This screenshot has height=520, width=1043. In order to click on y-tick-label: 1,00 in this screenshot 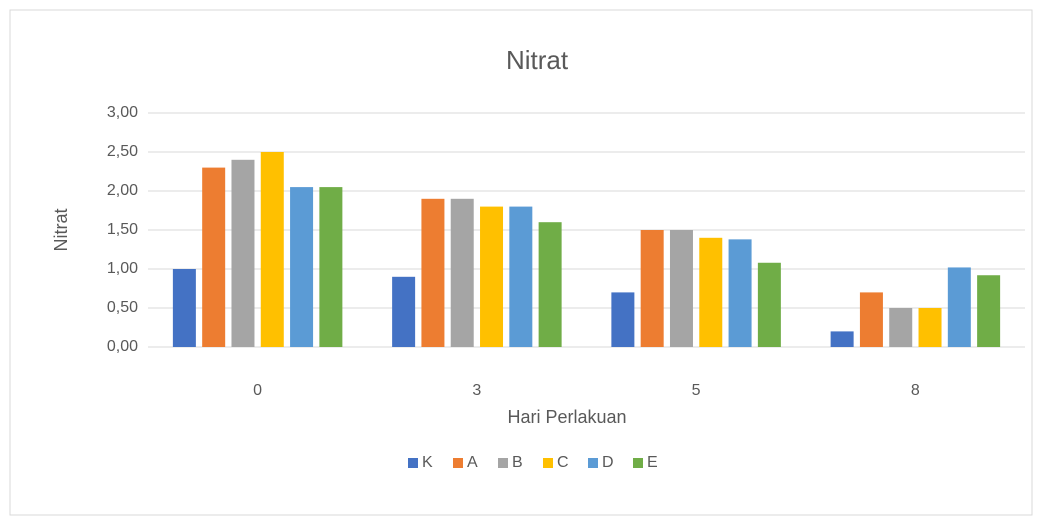, I will do `click(122, 268)`.